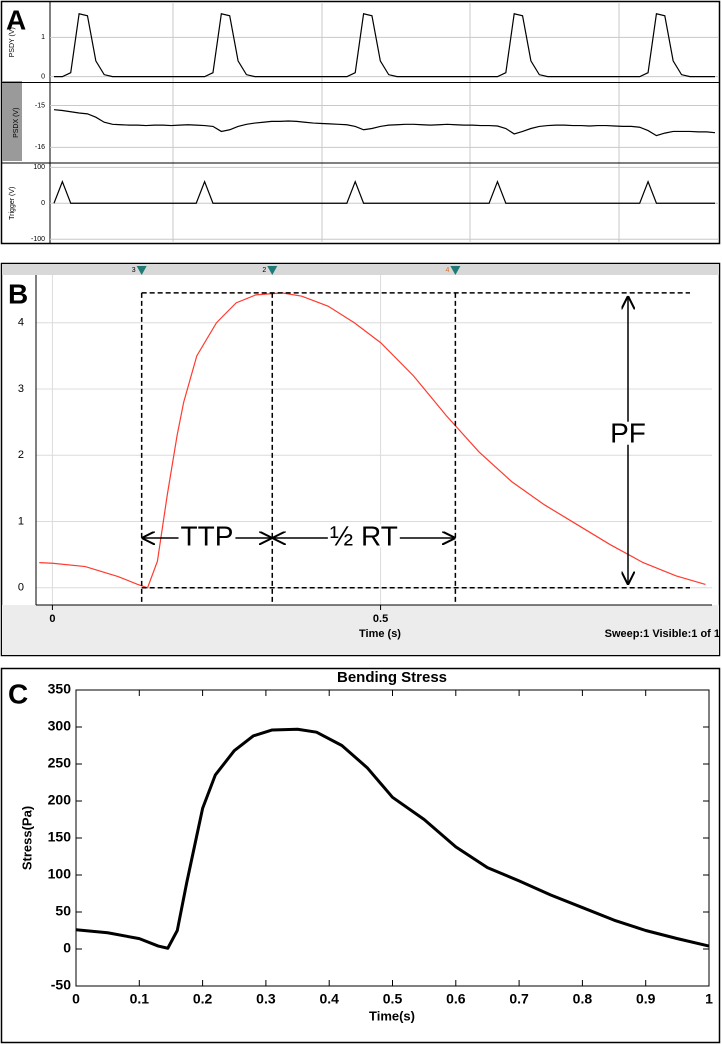 The image size is (722, 1045). Describe the element at coordinates (40, 105) in the screenshot. I see `y-tick-label: -15` at that location.